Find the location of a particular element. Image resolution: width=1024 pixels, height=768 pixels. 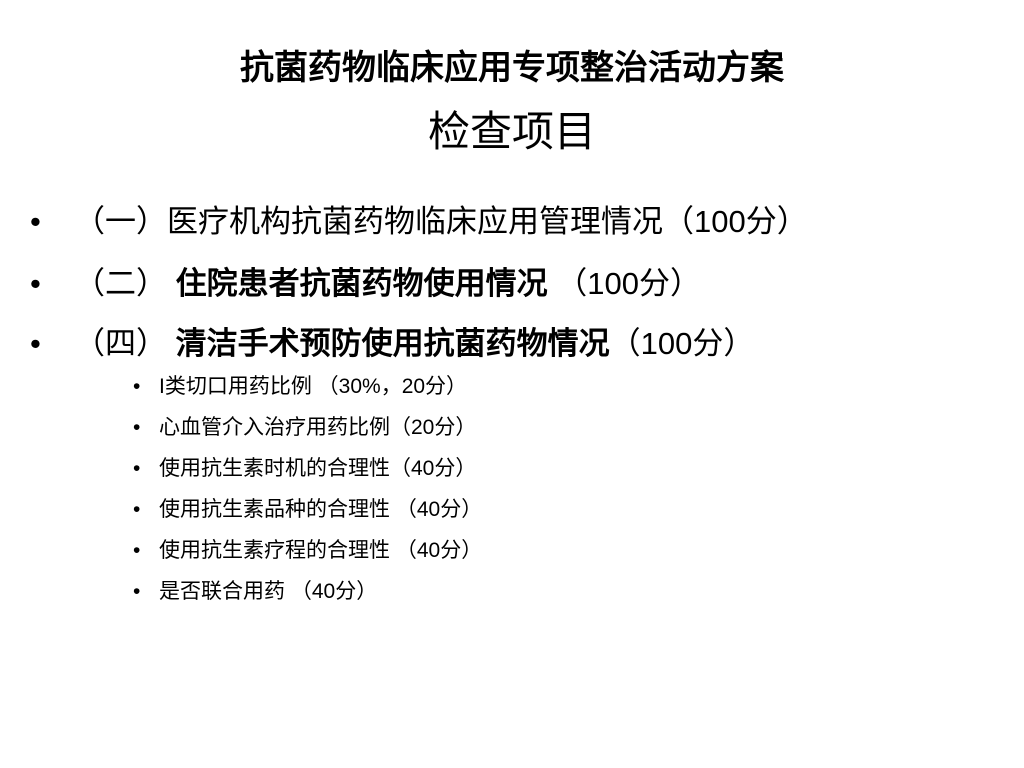

sub-bullet-item: • I类切口用药比例 （30%，20分） is located at coordinates (300, 385).